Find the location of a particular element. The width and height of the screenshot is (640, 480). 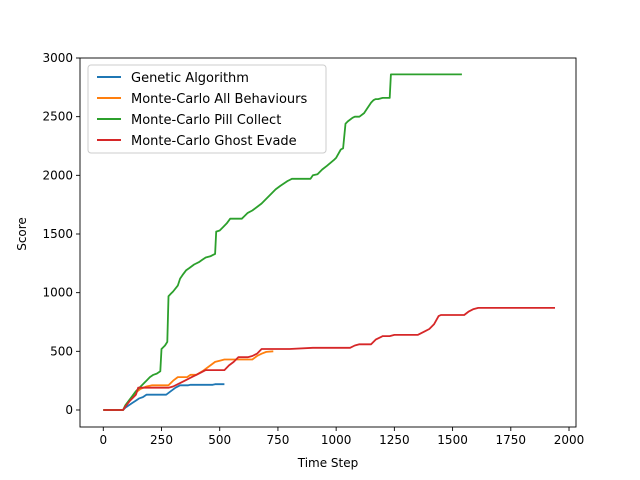

x-tick-label: 1750 is located at coordinates (511, 440).